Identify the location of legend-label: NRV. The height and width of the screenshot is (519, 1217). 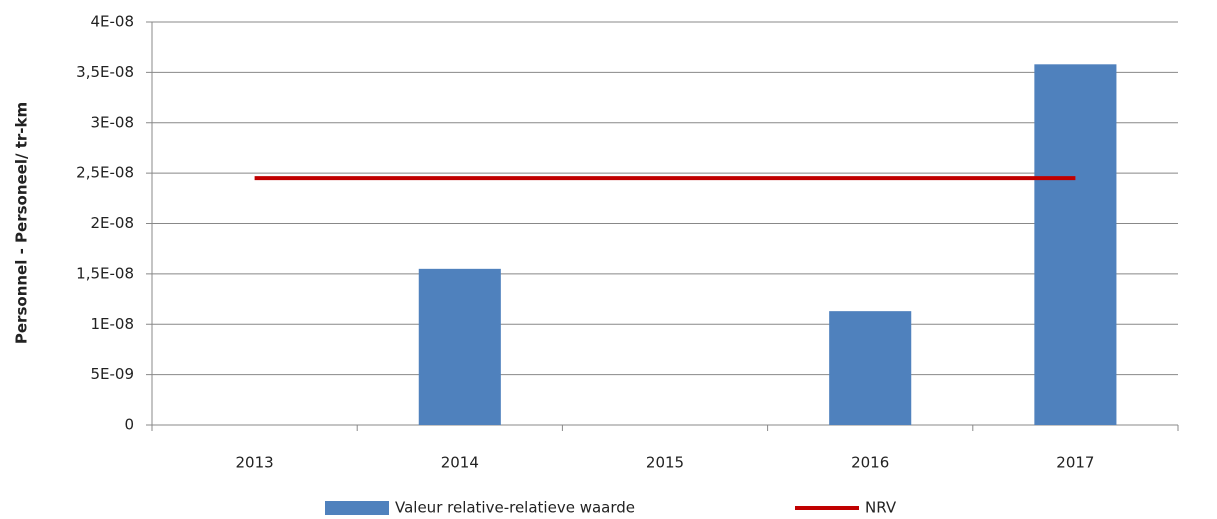
(881, 508).